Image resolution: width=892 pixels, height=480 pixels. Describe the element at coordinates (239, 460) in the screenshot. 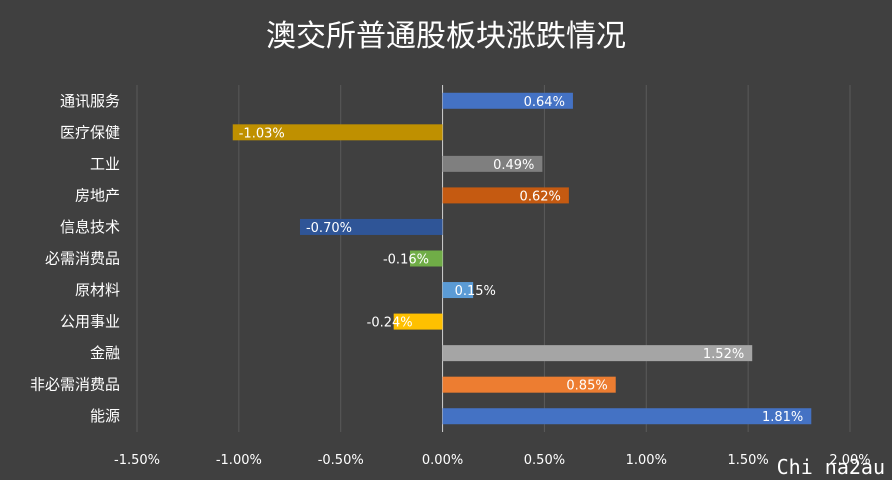

I see `x-tick-label: -1.00%` at that location.